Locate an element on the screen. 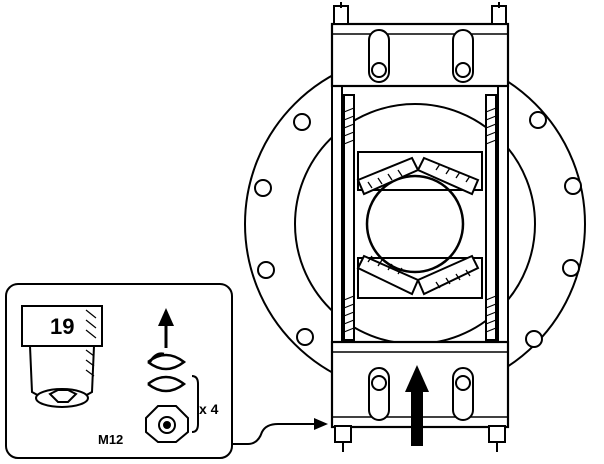  bottom-bar-slots is located at coordinates (421, 394).